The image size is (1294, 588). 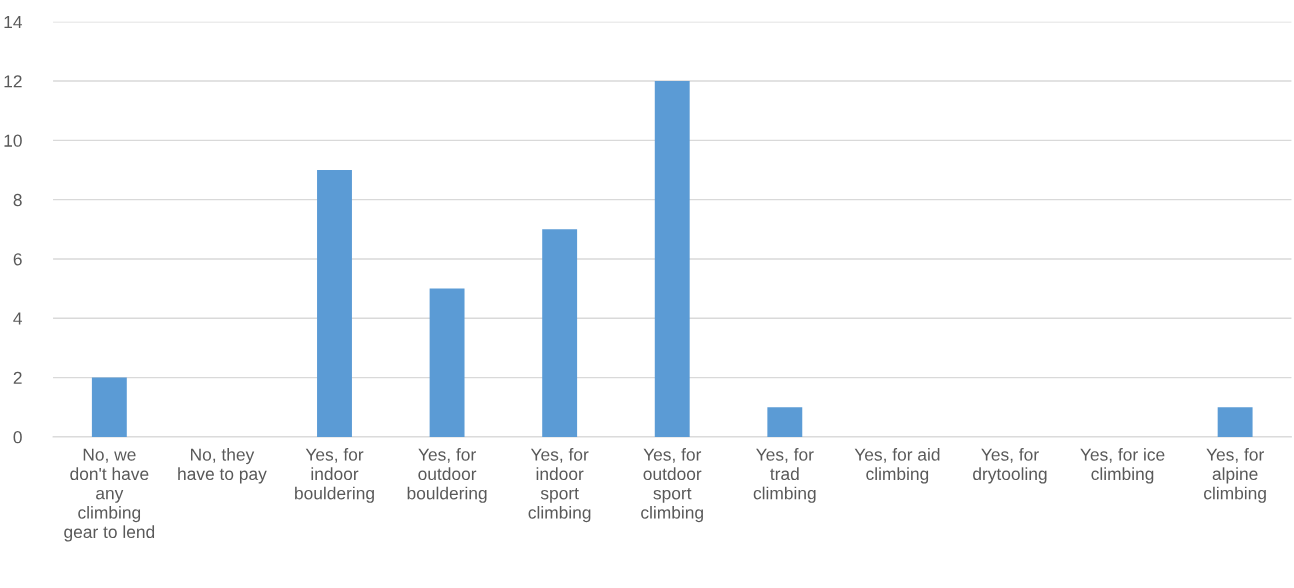 What do you see at coordinates (13, 22) in the screenshot?
I see `y-tick-label: 14` at bounding box center [13, 22].